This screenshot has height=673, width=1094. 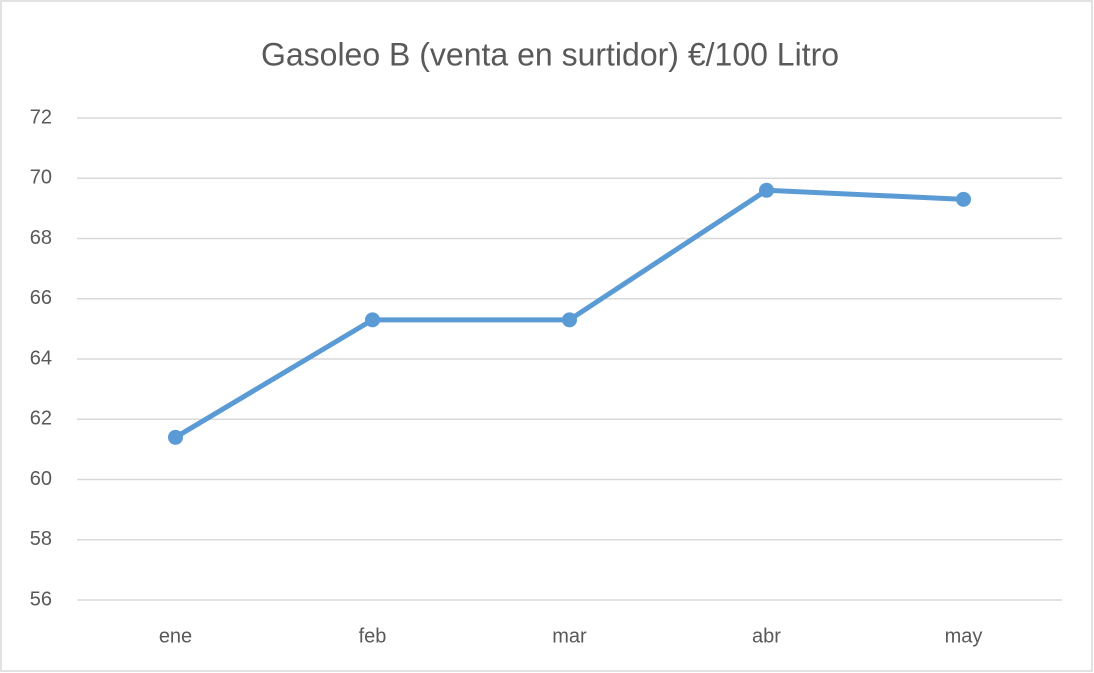 What do you see at coordinates (175, 636) in the screenshot?
I see `x-tick-label: ene` at bounding box center [175, 636].